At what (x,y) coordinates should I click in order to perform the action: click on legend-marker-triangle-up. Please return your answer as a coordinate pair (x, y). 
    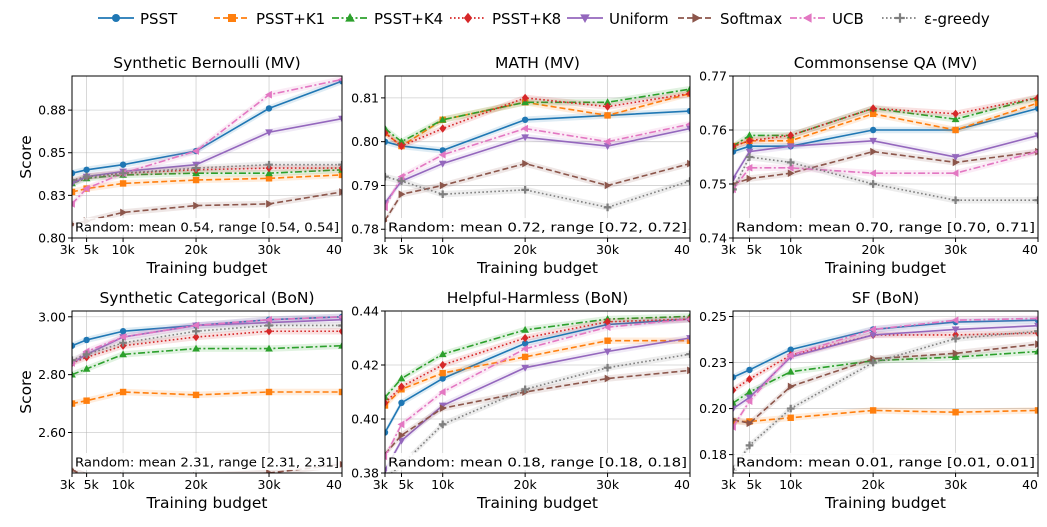
    Looking at the image, I should click on (350, 17).